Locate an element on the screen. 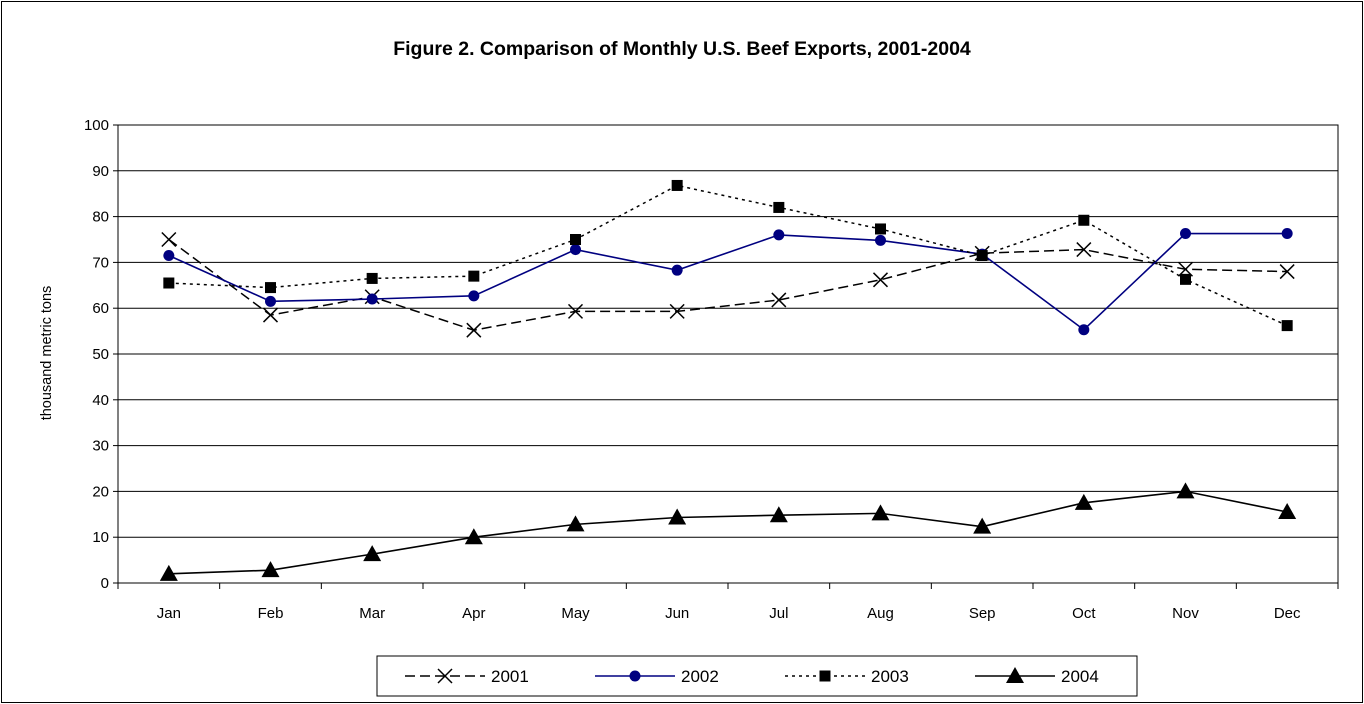 The image size is (1364, 704). legend-label-2004: 2004 is located at coordinates (1080, 676).